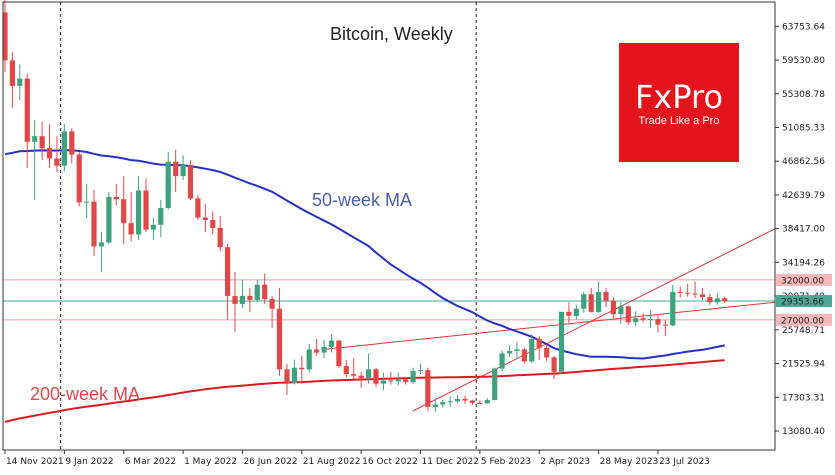 The image size is (835, 475). What do you see at coordinates (803, 27) in the screenshot?
I see `y-tick-label: 63753.64` at bounding box center [803, 27].